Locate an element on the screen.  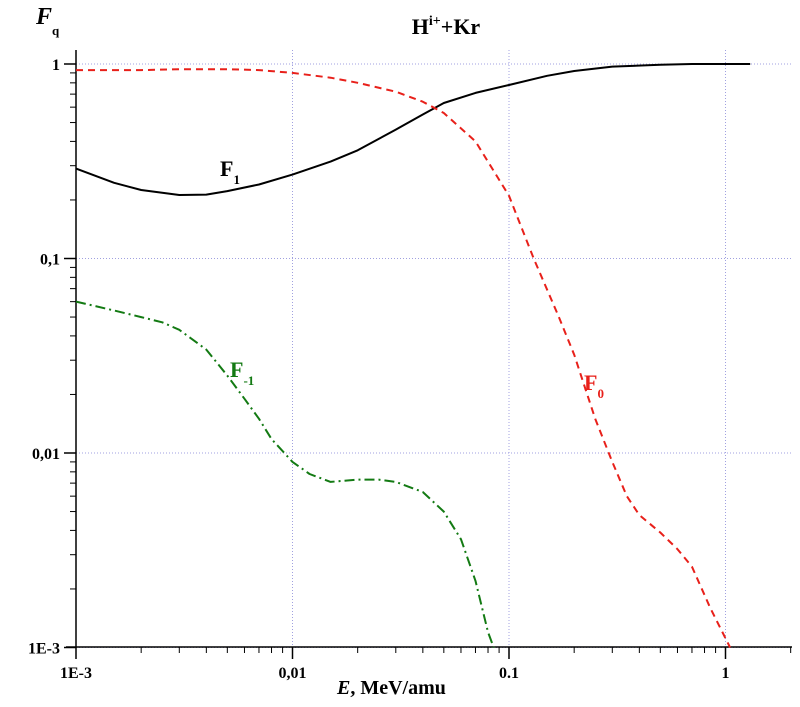
series-label-f0: F0 is located at coordinates (594, 385).